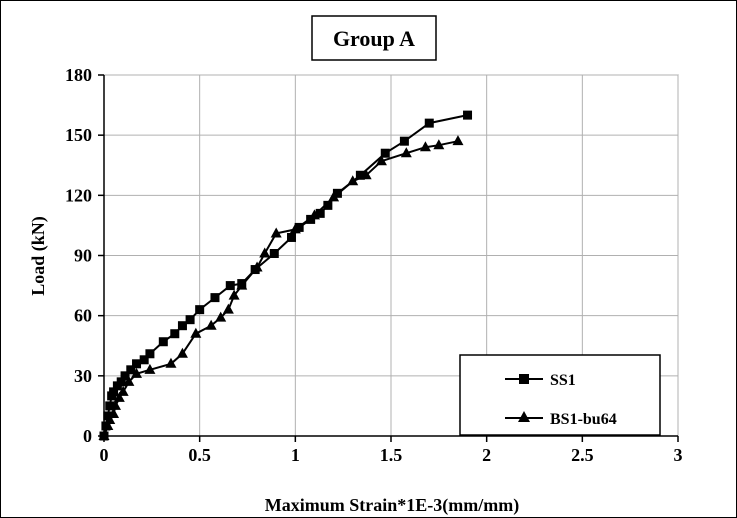 Image resolution: width=737 pixels, height=518 pixels. What do you see at coordinates (678, 455) in the screenshot?
I see `x-tick-label: 3` at bounding box center [678, 455].